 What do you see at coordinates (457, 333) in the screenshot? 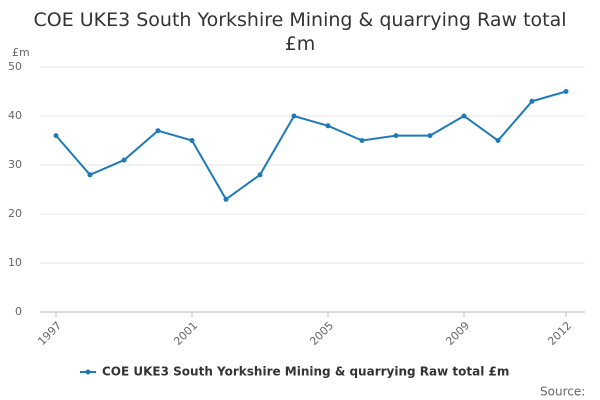
I see `x-tick-label: 2009` at bounding box center [457, 333].